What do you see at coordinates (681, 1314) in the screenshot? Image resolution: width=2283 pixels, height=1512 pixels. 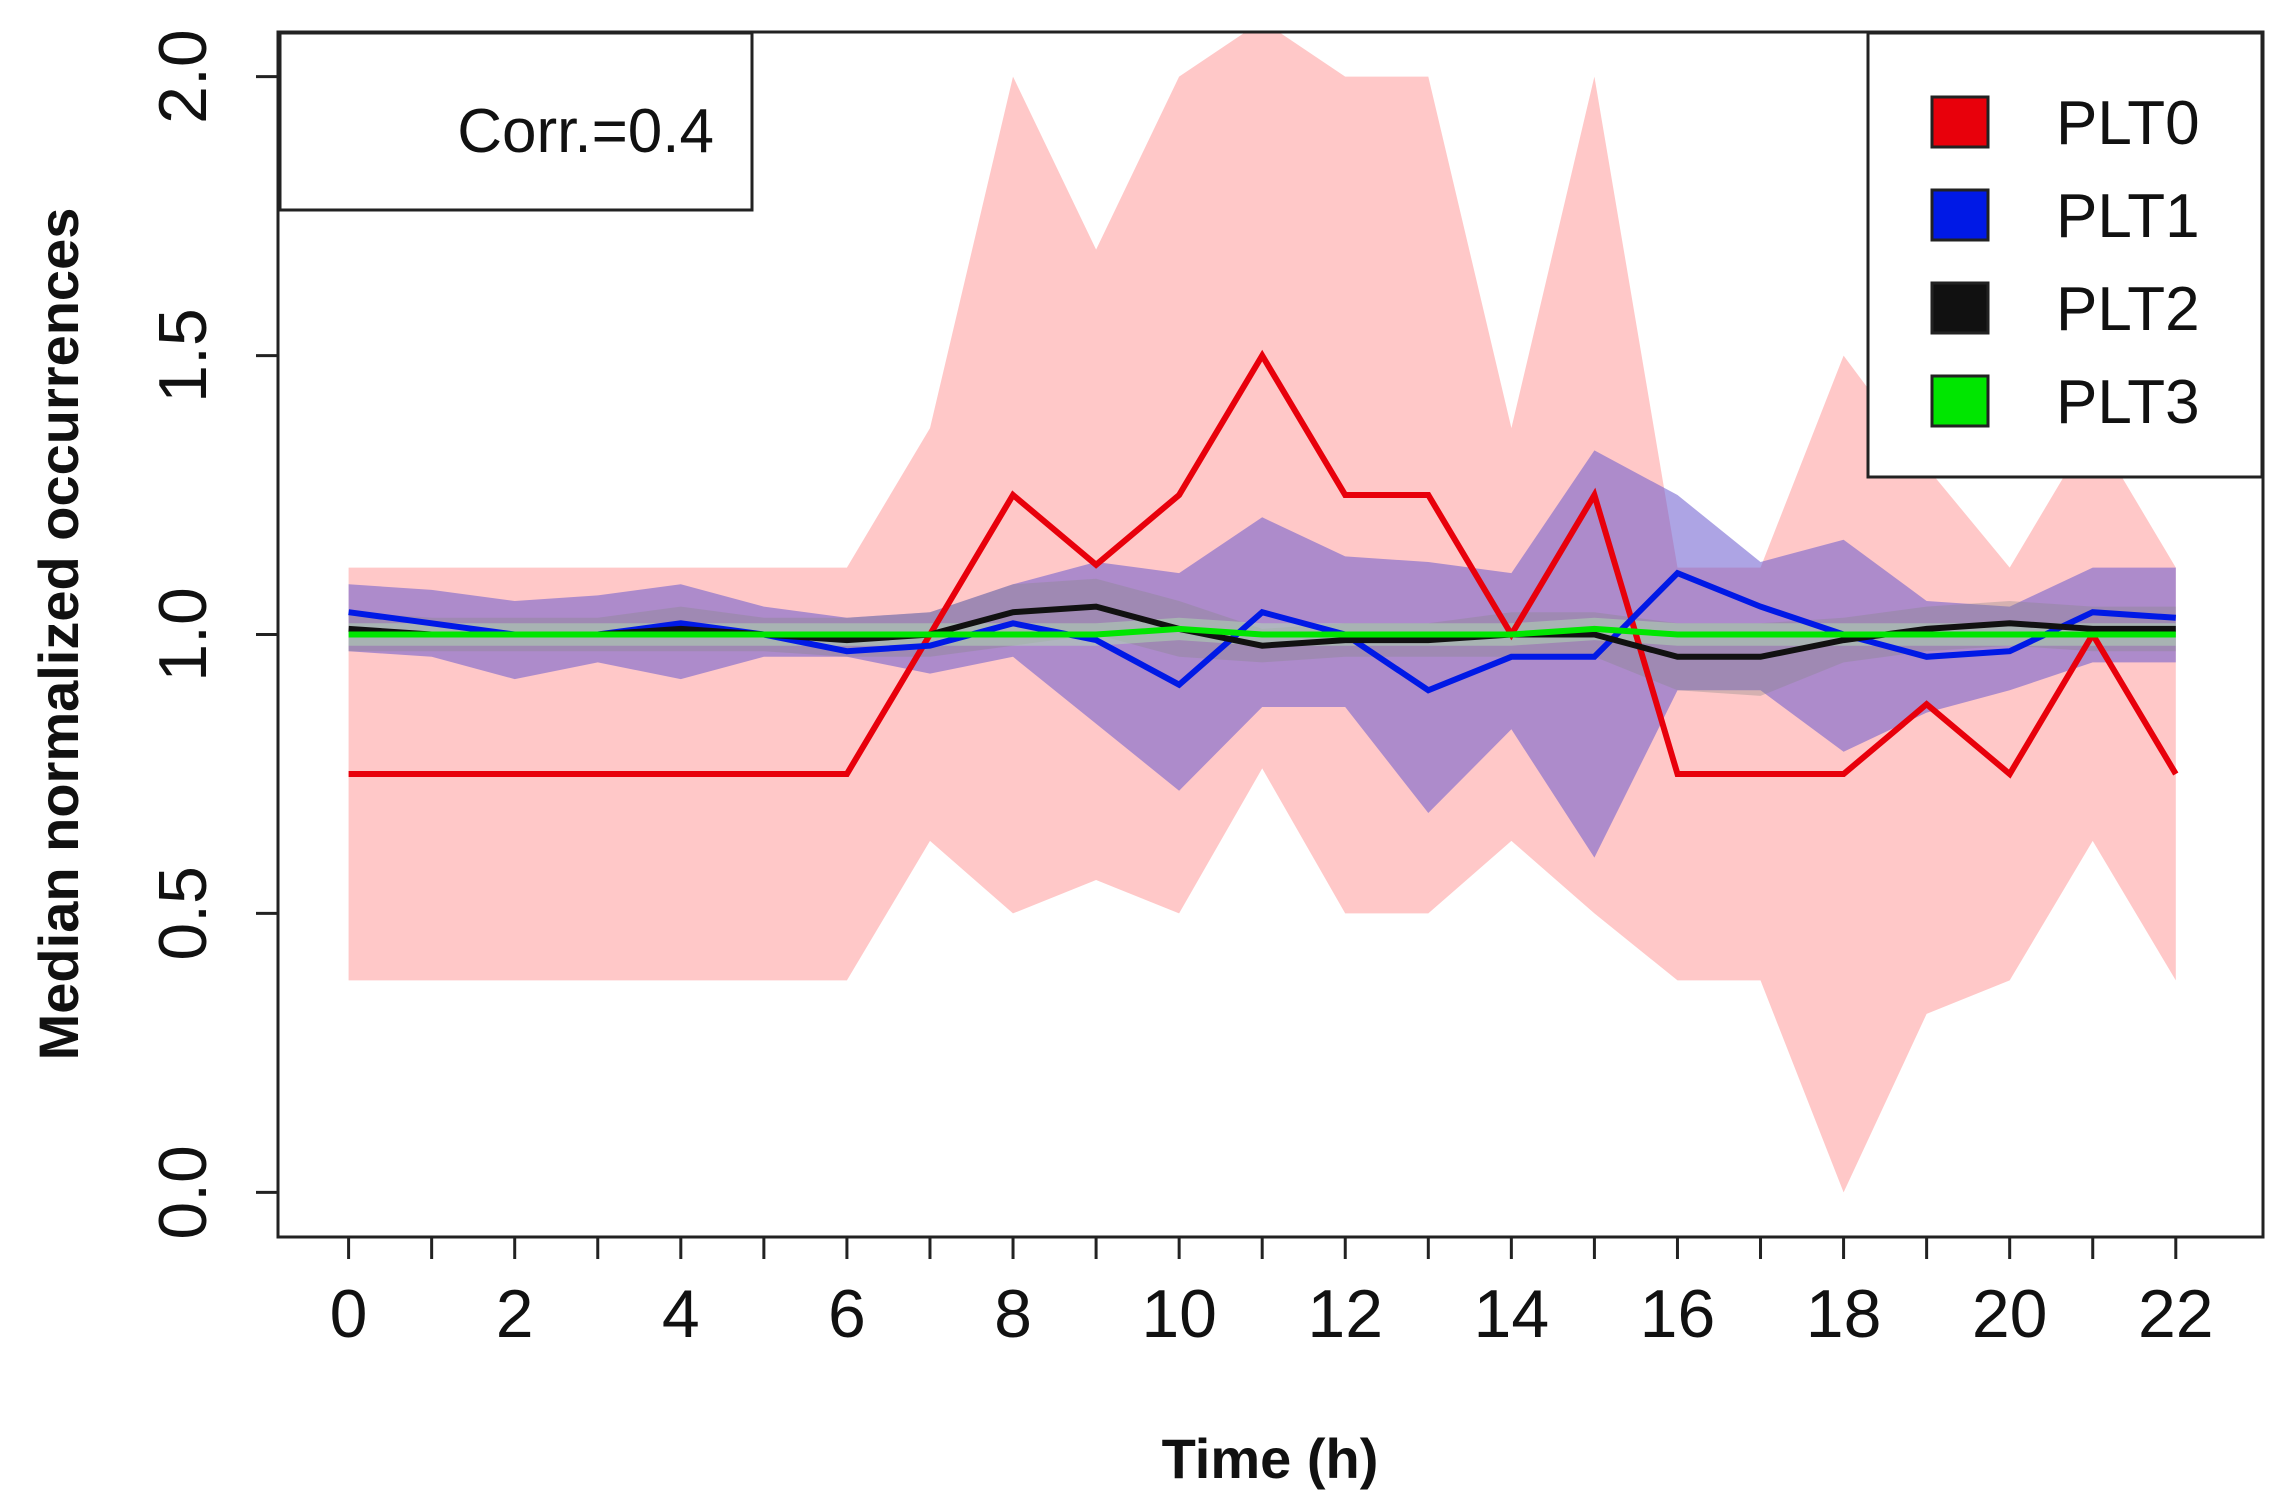 I see `x-tick-label-4: 4` at bounding box center [681, 1314].